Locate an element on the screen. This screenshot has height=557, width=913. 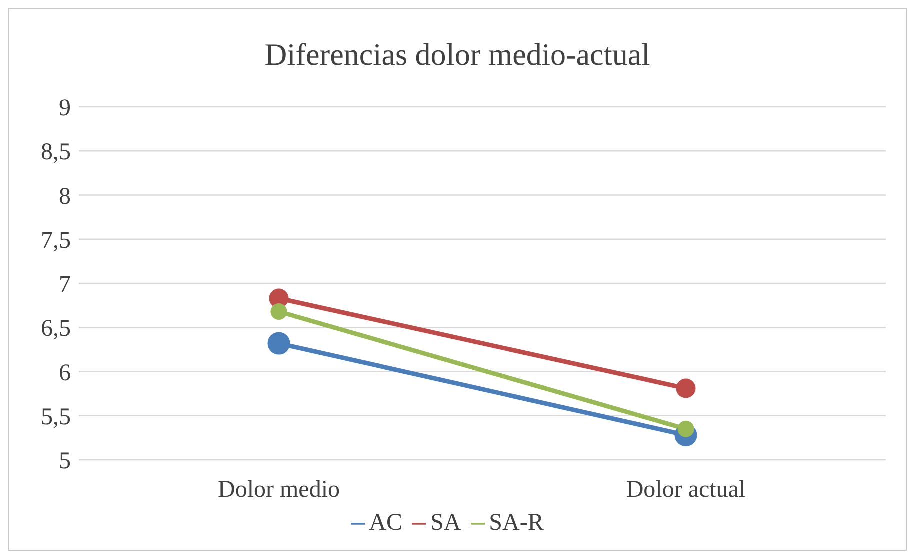
y-tick-label: 5 is located at coordinates (65, 461).